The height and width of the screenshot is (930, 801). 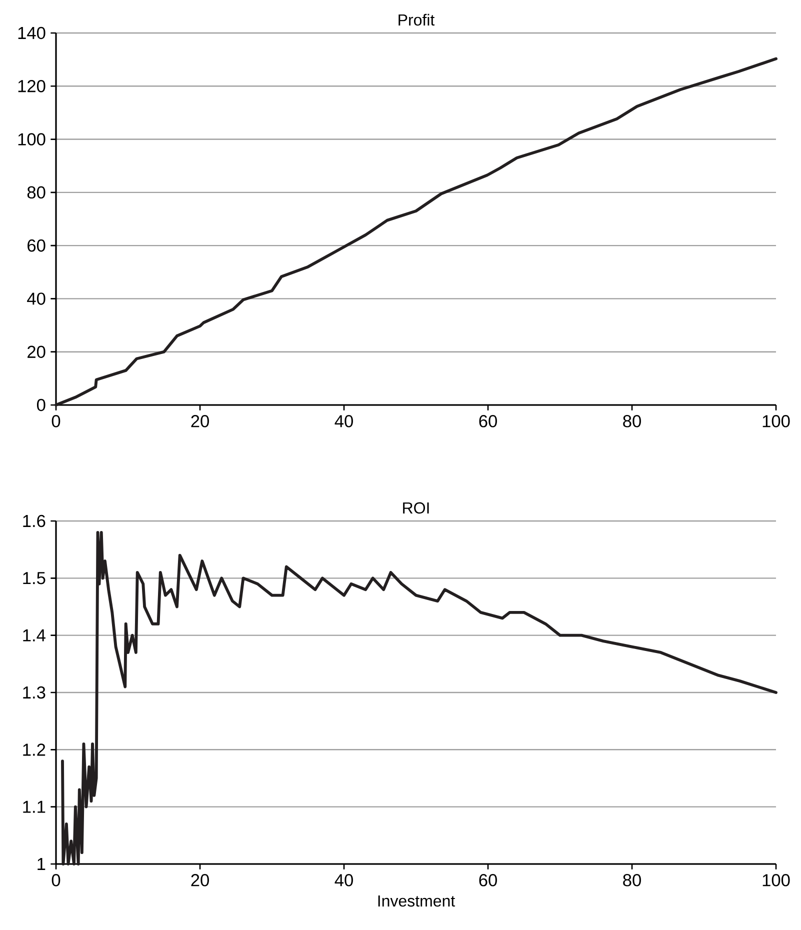 I want to click on y-tick-label: 20, so click(x=37, y=352).